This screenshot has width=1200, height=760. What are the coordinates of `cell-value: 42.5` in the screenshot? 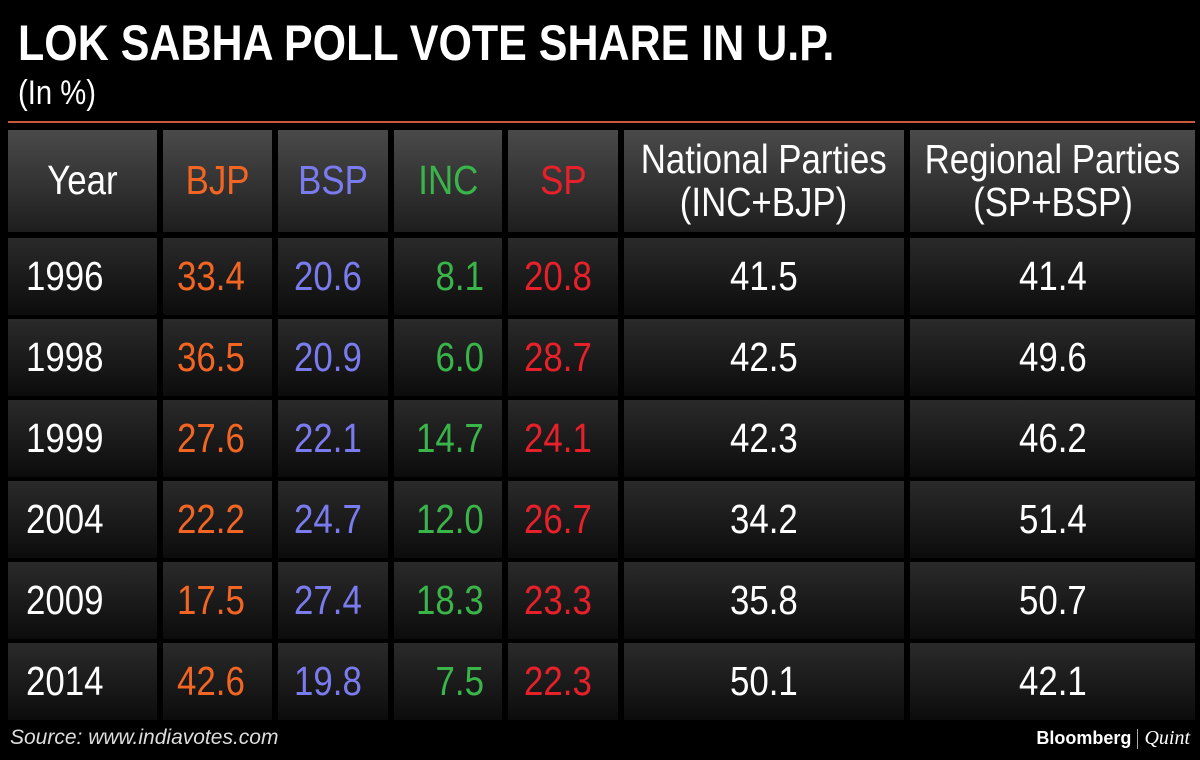 It's located at (764, 357).